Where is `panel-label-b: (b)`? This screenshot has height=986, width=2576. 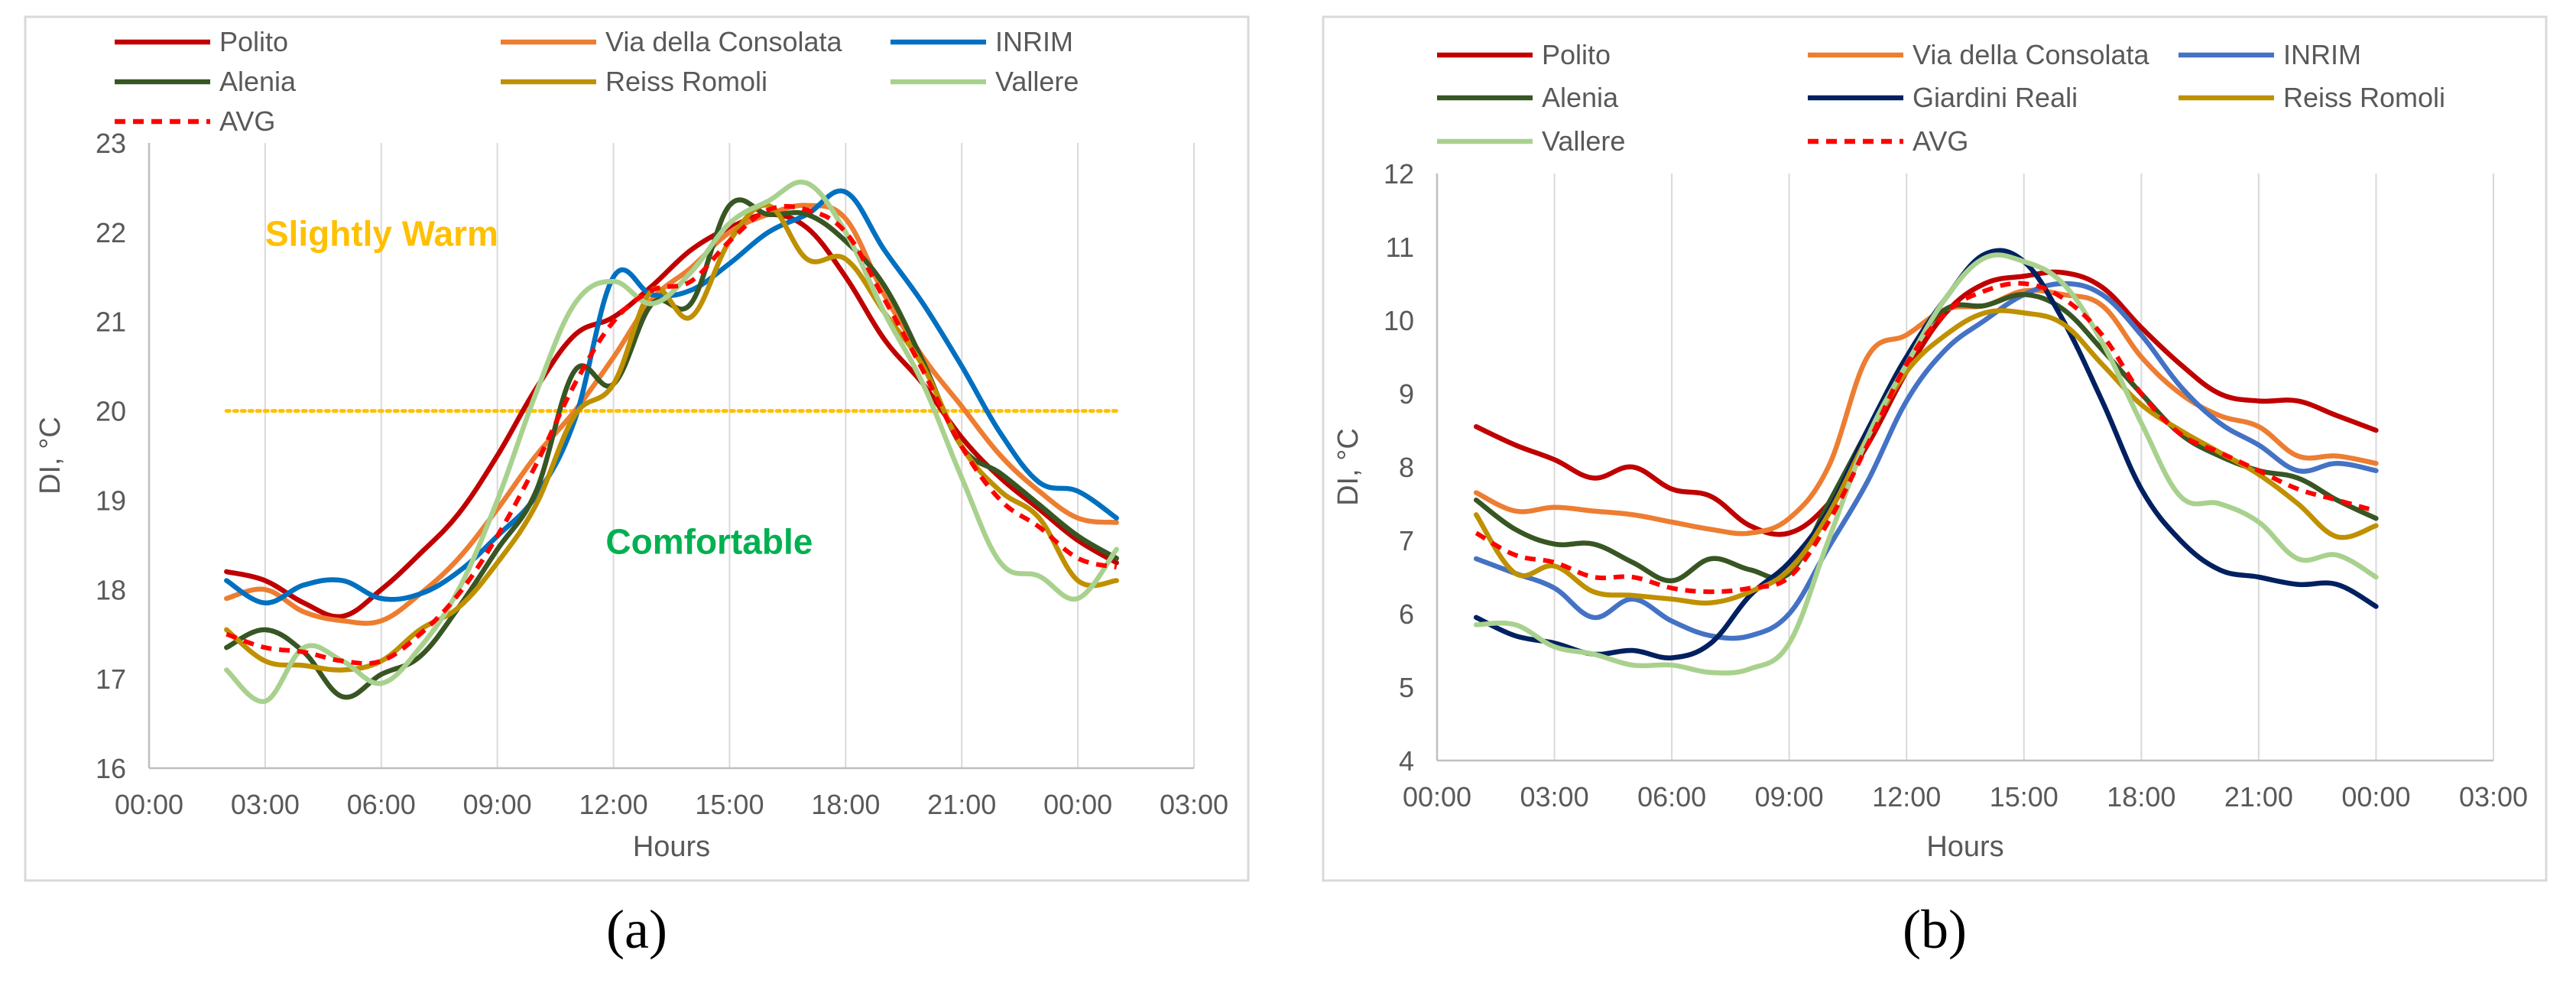 panel-label-b: (b) is located at coordinates (1935, 930).